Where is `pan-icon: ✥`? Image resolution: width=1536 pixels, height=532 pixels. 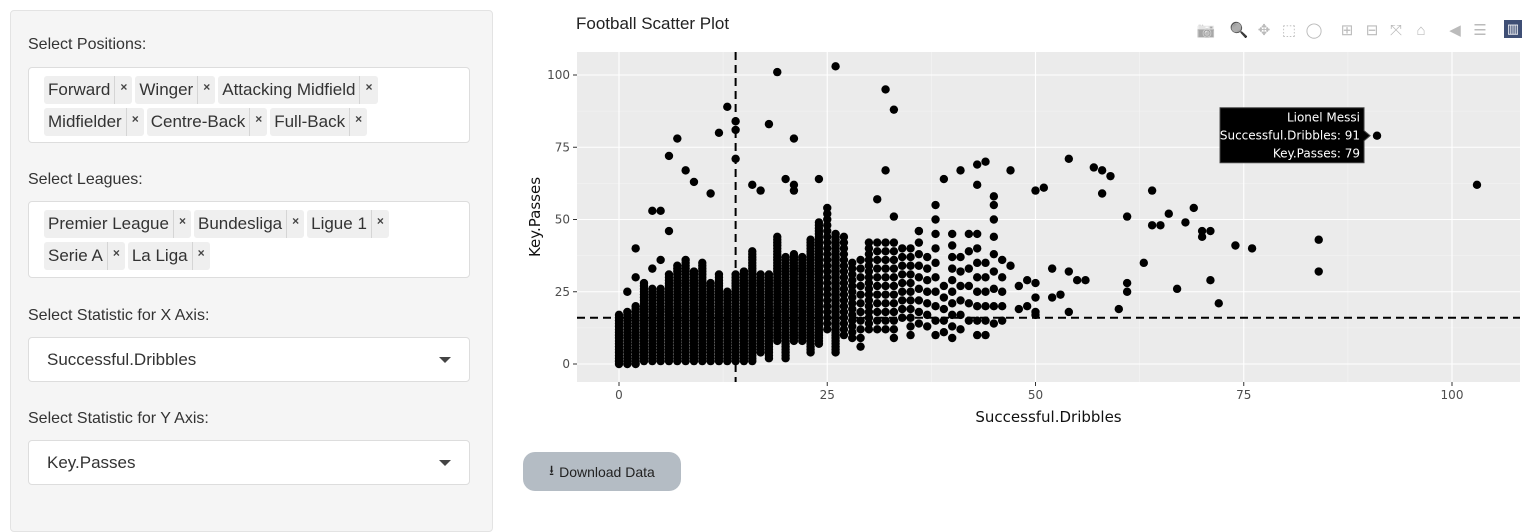
pan-icon: ✥ is located at coordinates (1264, 30).